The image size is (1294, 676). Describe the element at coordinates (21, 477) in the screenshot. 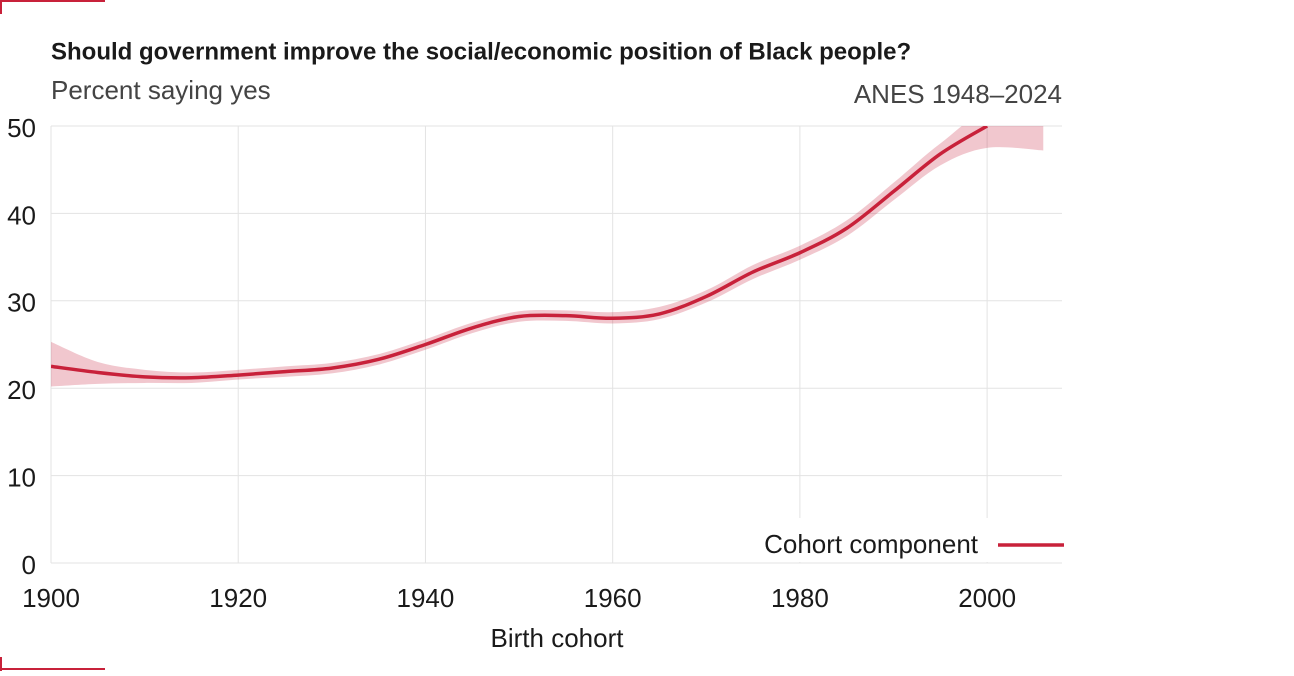

I see `y-tick-label: 10` at that location.